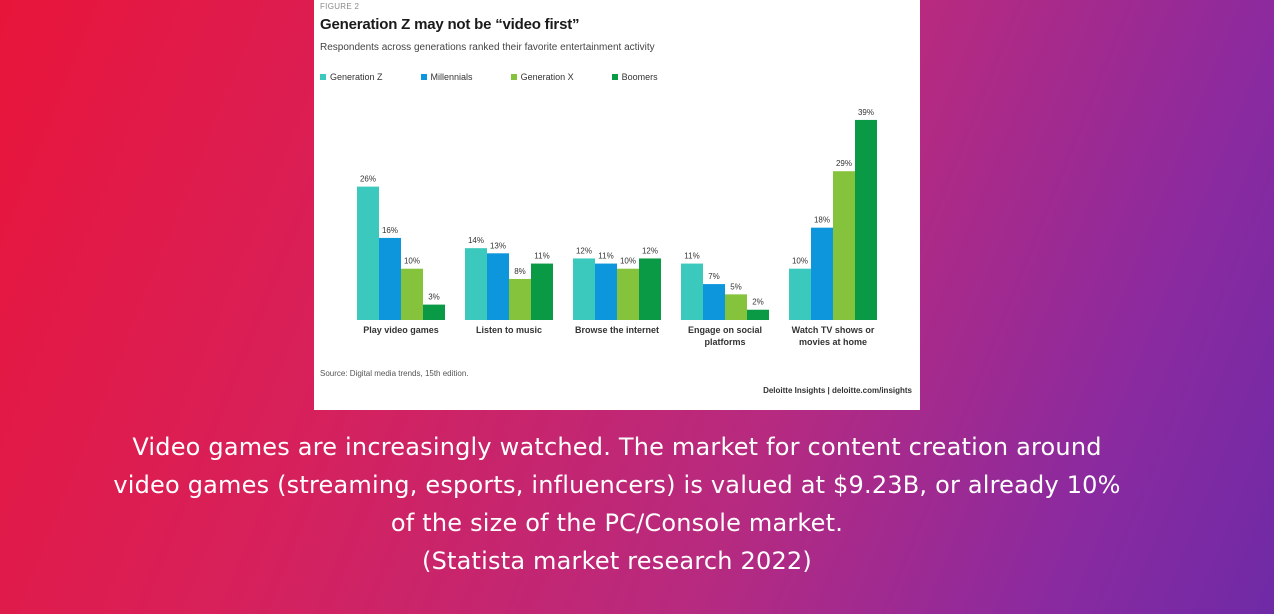 The image size is (1274, 614). Describe the element at coordinates (401, 330) in the screenshot. I see `category-label: Play video games` at that location.